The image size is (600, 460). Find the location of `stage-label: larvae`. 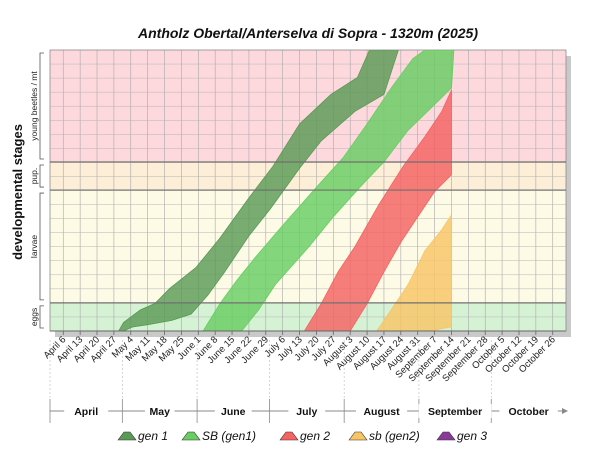

stage-label: larvae is located at coordinates (34, 246).